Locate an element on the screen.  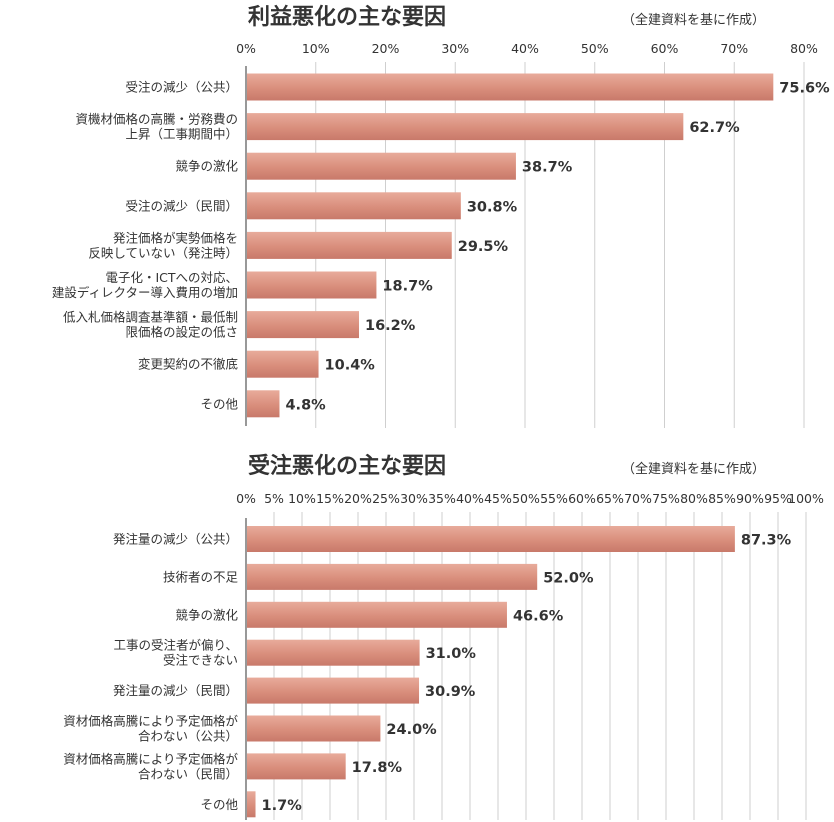
category-label: 技術者の不足 is located at coordinates (201, 576).